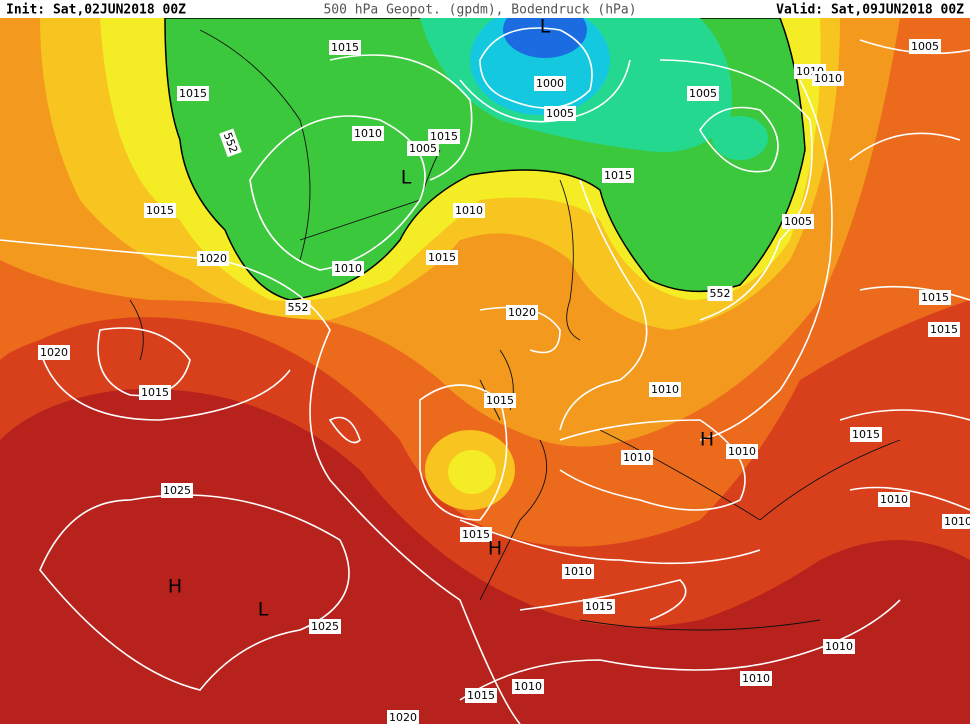 This screenshot has height=724, width=970. I want to click on contour-label: 1025, so click(325, 626).